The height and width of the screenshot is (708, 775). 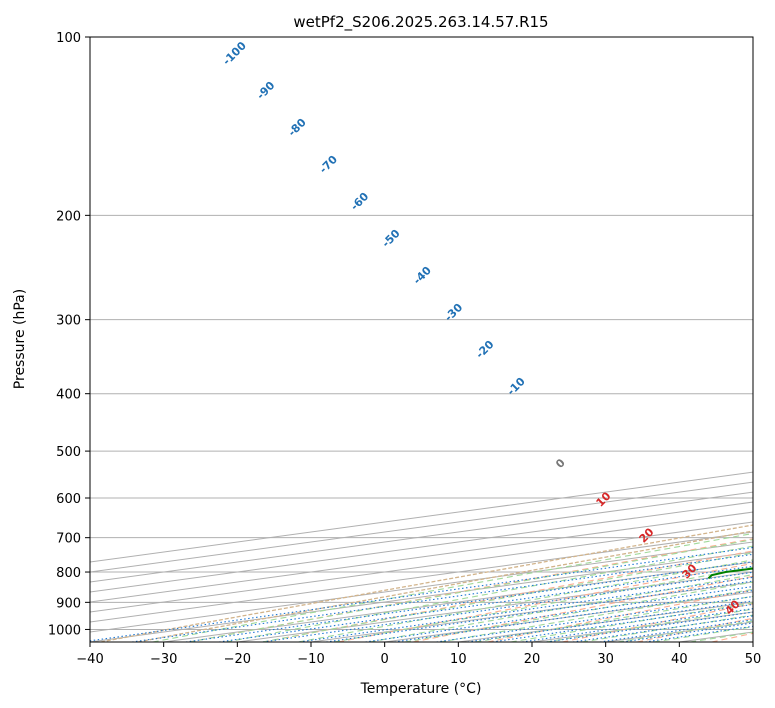 What do you see at coordinates (310, 659) in the screenshot?
I see `x-tick-label: −10` at bounding box center [310, 659].